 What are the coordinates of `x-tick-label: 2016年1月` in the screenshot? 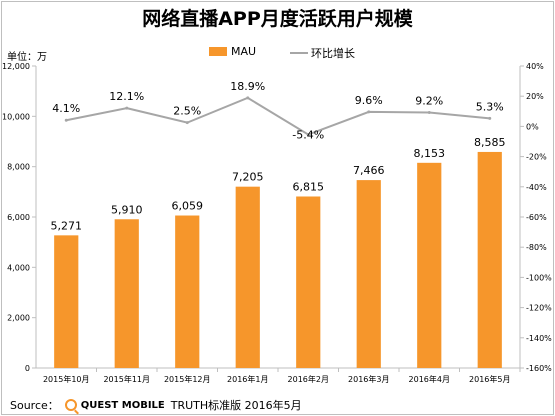 It's located at (247, 379).